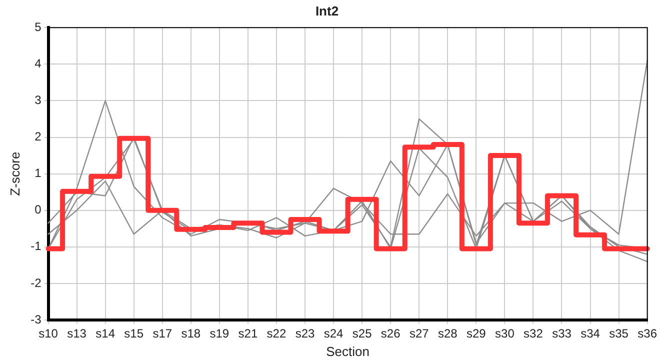 The height and width of the screenshot is (360, 660). Describe the element at coordinates (134, 333) in the screenshot. I see `x-tick-label: s15` at that location.